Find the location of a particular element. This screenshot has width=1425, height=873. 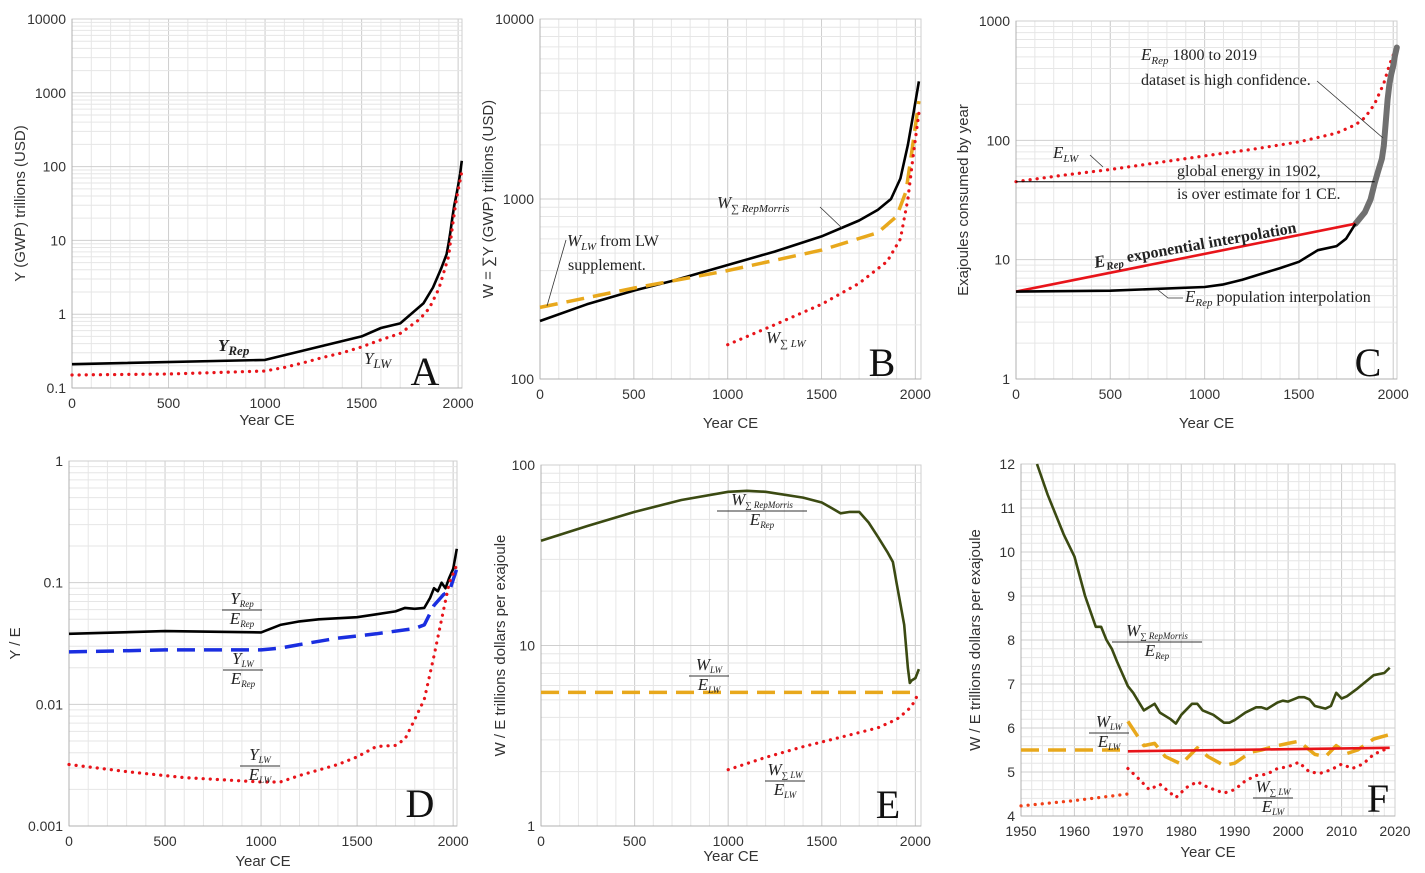

y-tick-label: 1000 is located at coordinates (518, 199).